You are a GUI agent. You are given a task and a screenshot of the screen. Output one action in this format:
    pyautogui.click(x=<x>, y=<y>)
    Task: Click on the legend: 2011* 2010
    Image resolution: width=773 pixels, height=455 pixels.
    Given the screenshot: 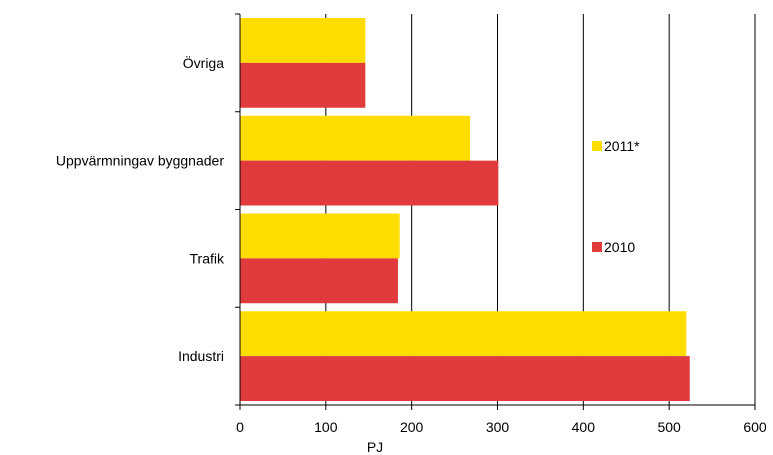 What is the action you would take?
    pyautogui.click(x=616, y=196)
    